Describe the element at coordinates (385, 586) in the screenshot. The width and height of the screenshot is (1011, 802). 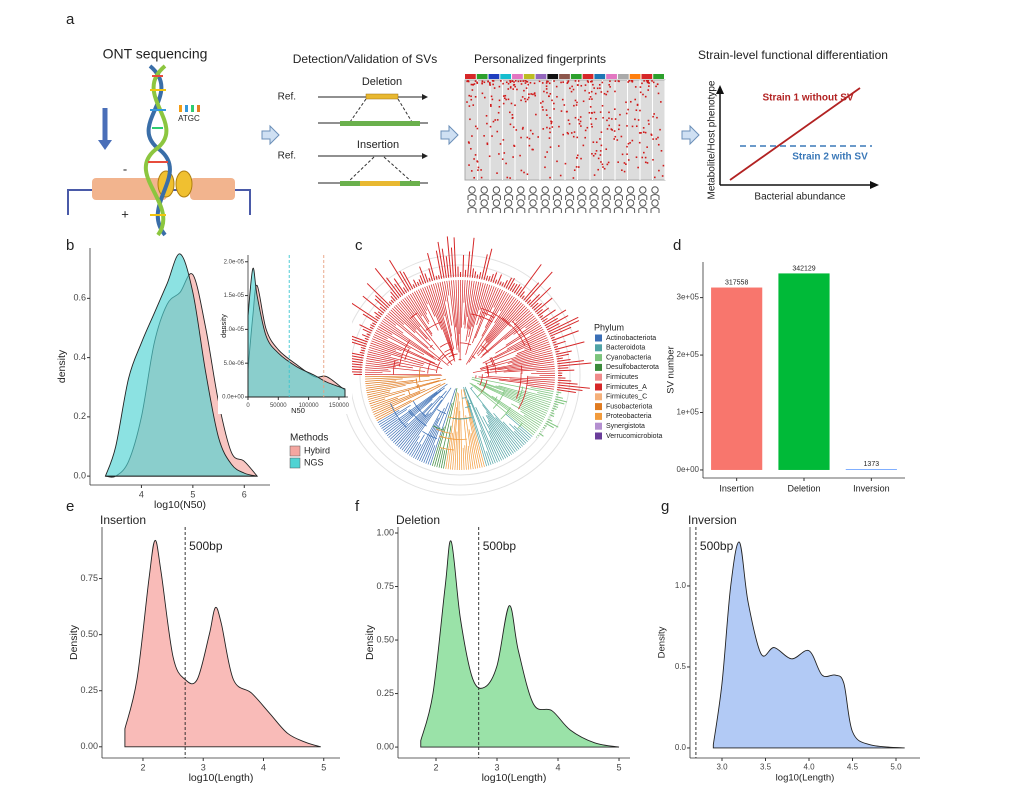
I see `y-tick-label: 0.75` at that location.